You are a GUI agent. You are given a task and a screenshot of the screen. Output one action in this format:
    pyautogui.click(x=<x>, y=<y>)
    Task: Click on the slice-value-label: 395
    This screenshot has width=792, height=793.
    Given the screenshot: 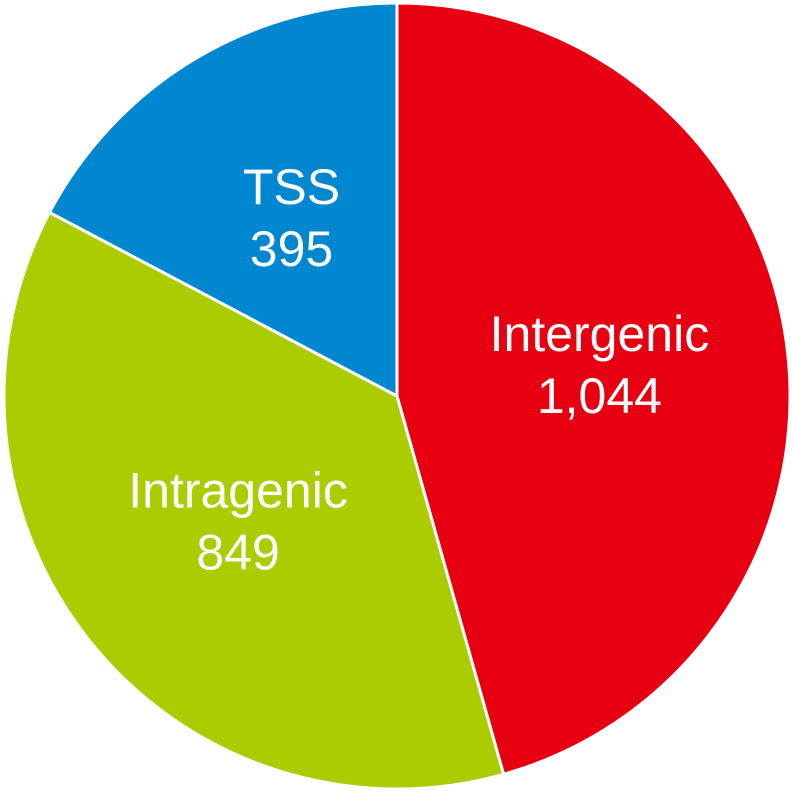 What is the action you would take?
    pyautogui.click(x=291, y=249)
    